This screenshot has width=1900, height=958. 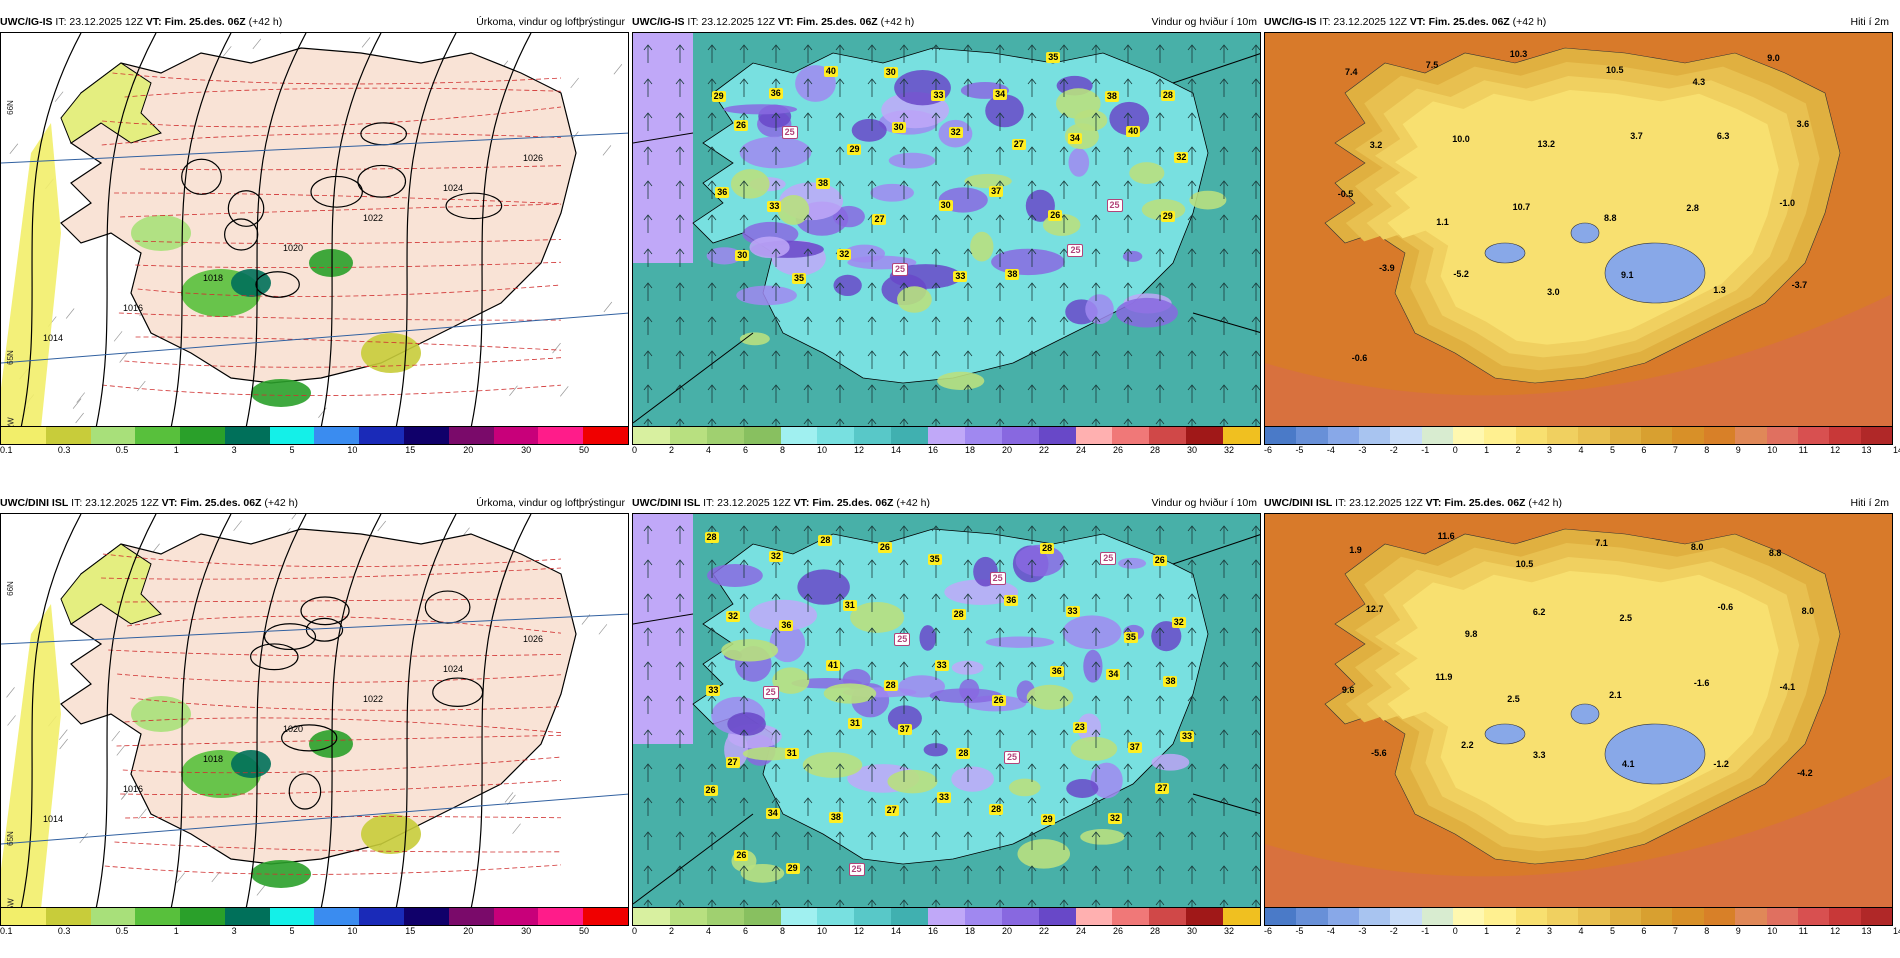 What do you see at coordinates (1869, 22) in the screenshot?
I see `field-title: Hiti í 2m` at bounding box center [1869, 22].